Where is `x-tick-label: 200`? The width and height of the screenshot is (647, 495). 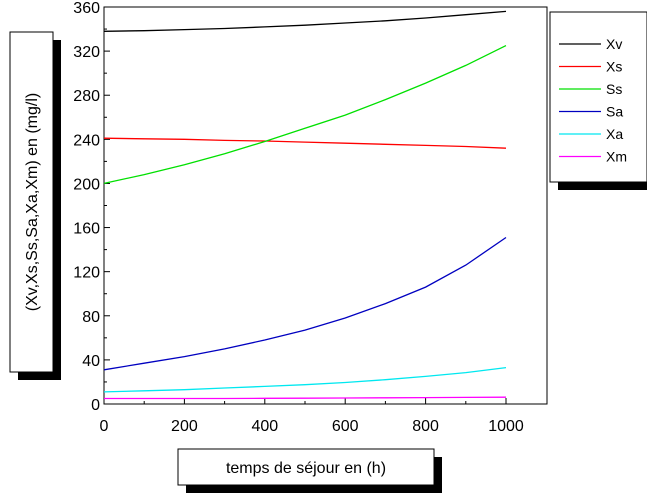 x-tick-label: 200 is located at coordinates (184, 426).